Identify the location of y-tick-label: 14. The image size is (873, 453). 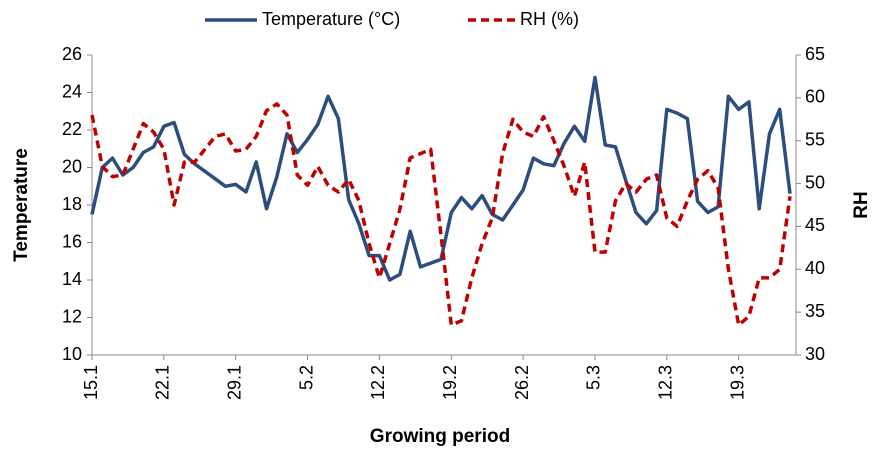
(72, 279).